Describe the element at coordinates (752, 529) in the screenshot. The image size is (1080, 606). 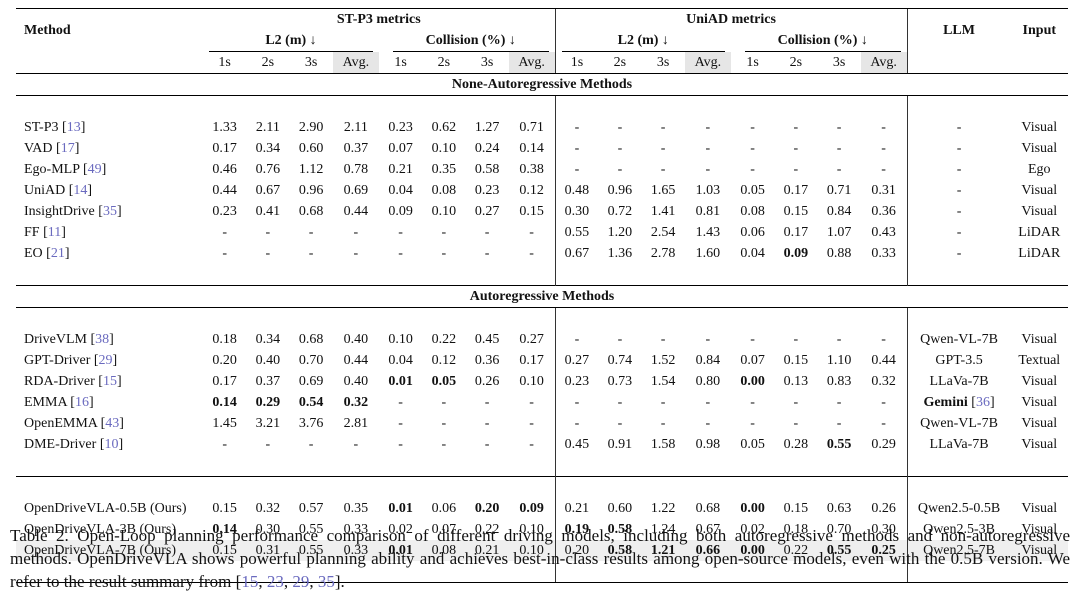
I see `metric-cell: 0.02` at that location.